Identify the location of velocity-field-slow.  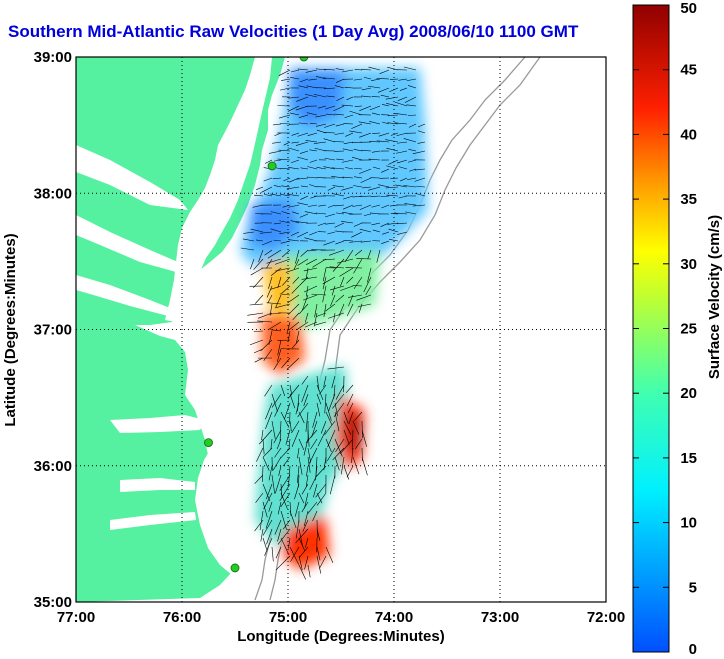
(317, 99).